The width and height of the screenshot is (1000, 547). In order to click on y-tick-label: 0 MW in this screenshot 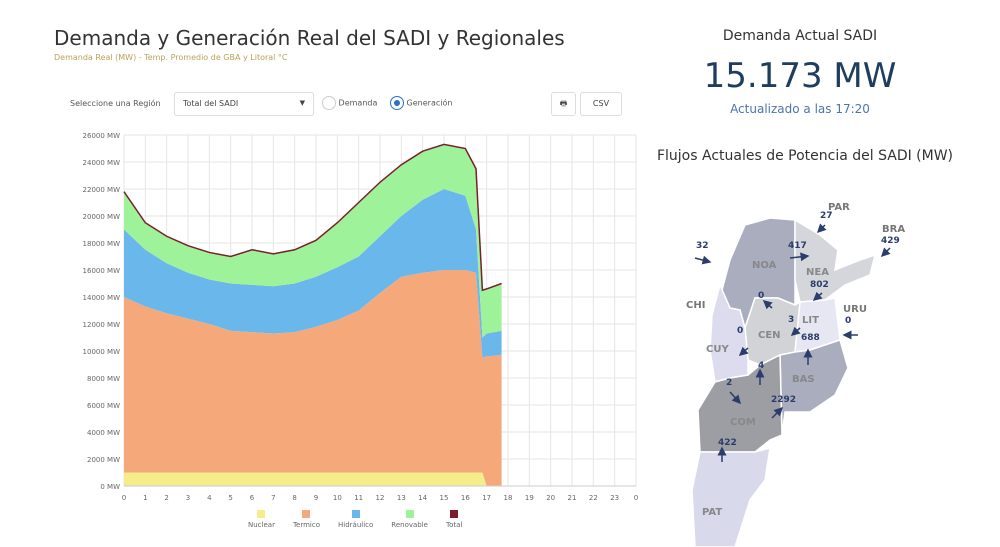, I will do `click(110, 487)`.